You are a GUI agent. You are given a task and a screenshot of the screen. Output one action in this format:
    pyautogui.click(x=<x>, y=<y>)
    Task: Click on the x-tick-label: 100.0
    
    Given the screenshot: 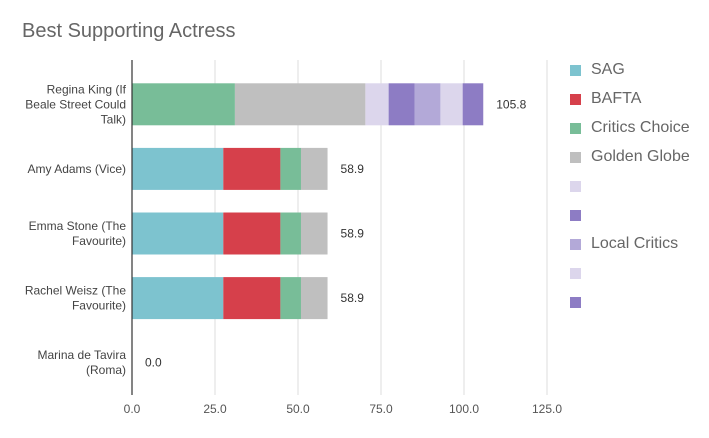 What is the action you would take?
    pyautogui.click(x=464, y=409)
    